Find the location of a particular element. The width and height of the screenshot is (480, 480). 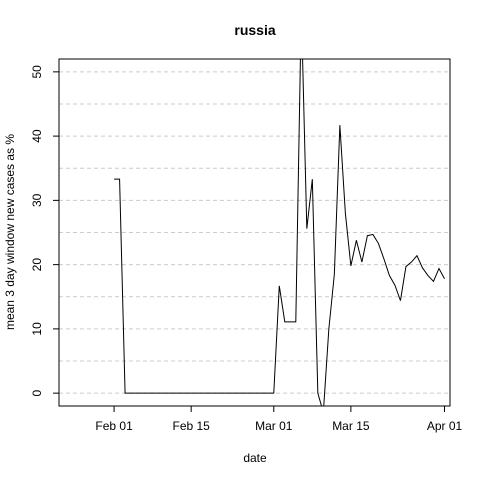

y-tick-label: 40 is located at coordinates (37, 136).